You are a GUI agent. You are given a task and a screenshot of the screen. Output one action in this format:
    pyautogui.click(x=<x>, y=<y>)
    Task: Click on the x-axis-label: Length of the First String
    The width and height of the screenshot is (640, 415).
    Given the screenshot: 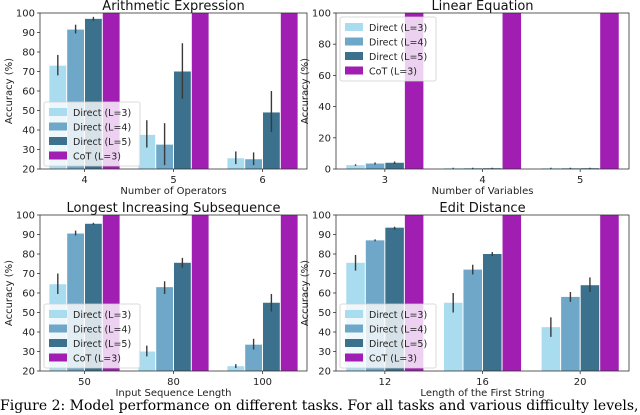 What is the action you would take?
    pyautogui.click(x=482, y=393)
    